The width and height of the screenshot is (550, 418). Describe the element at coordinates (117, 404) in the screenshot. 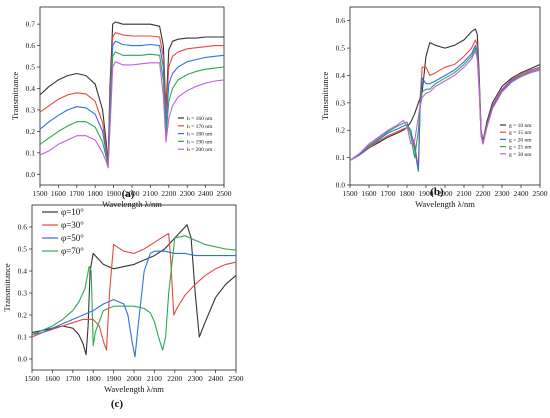

I see `panel-label: (c)` at that location.